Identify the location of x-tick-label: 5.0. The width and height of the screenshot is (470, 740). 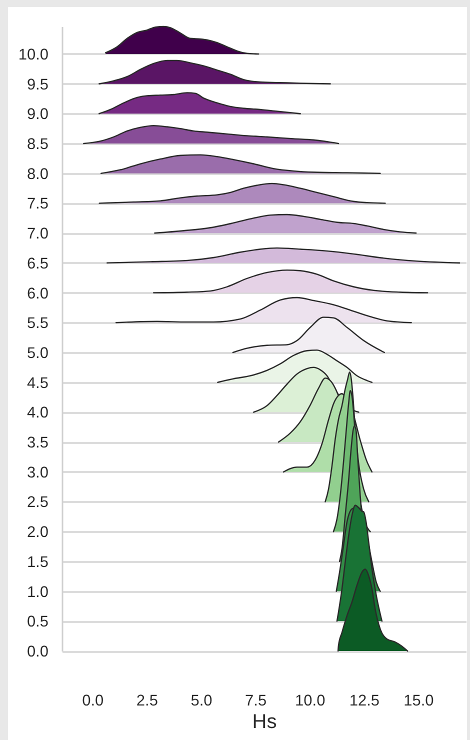
(201, 701).